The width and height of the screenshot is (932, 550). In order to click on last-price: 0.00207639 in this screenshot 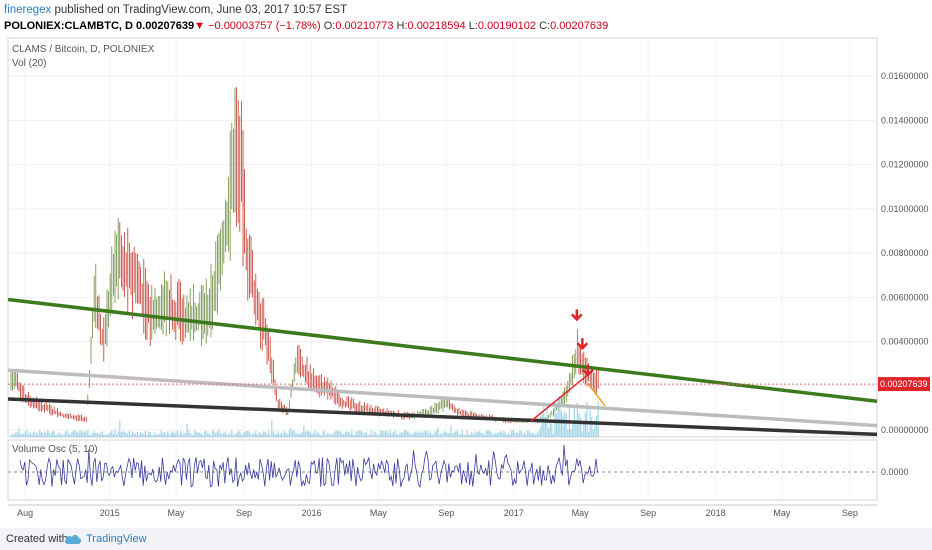, I will do `click(165, 26)`.